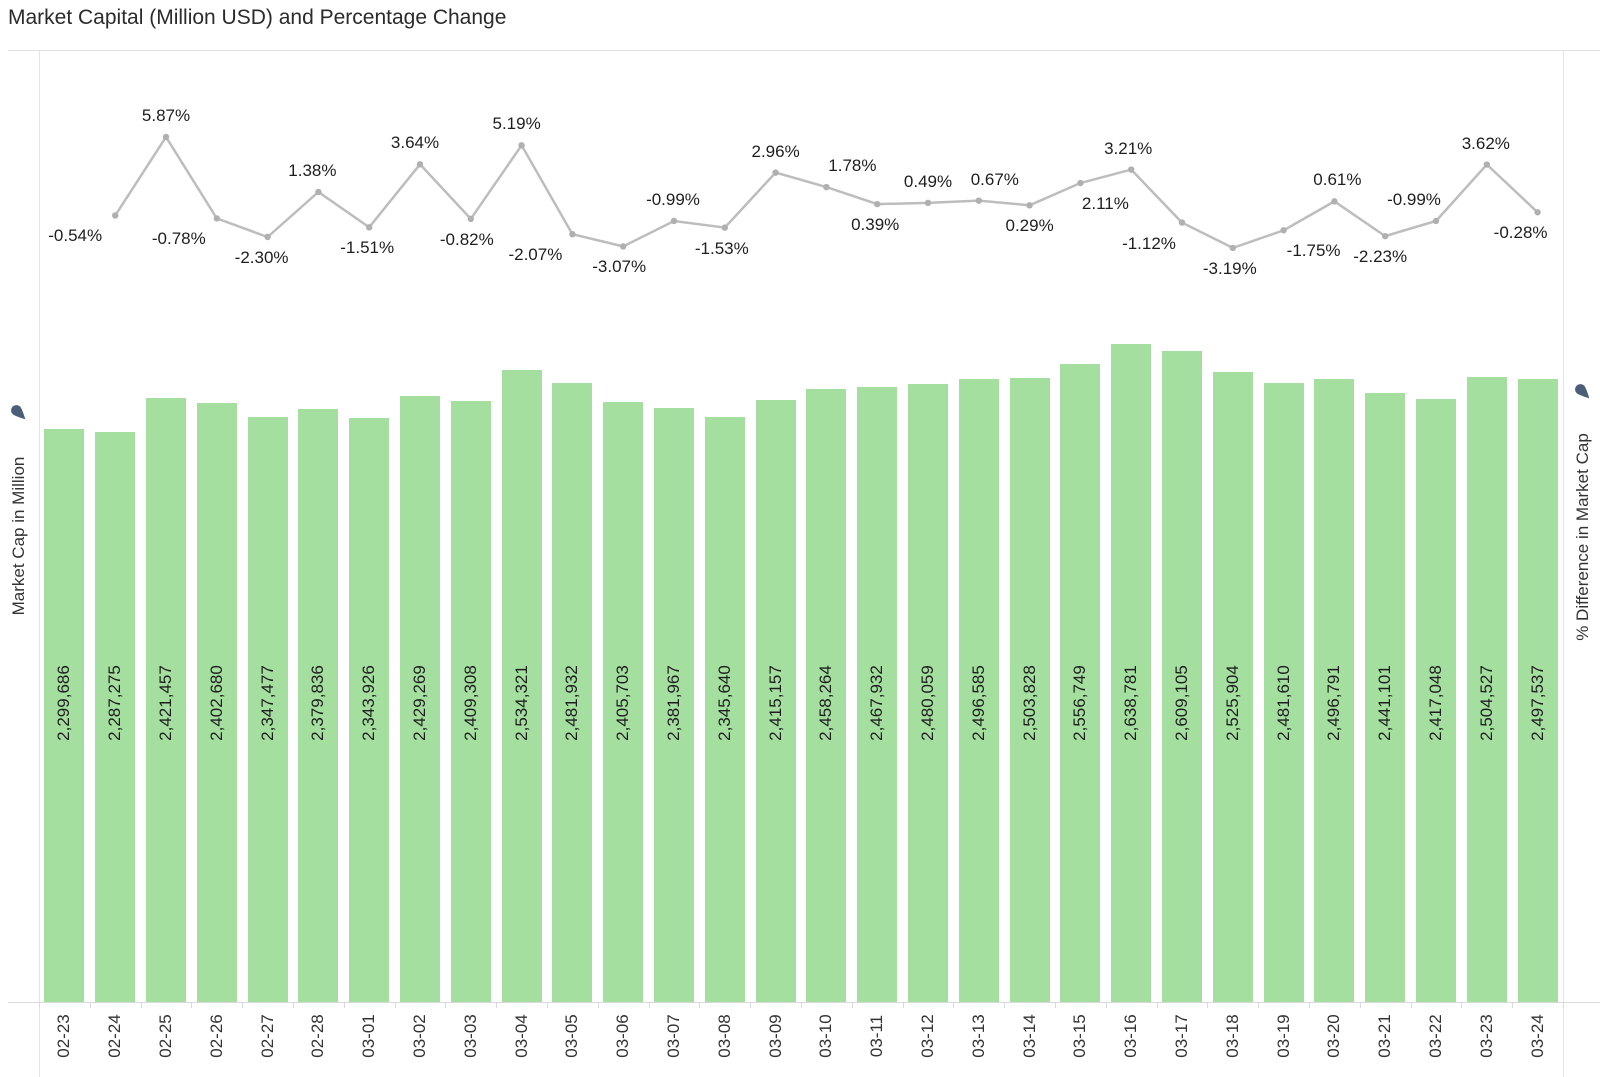 Image resolution: width=1600 pixels, height=1077 pixels. Describe the element at coordinates (419, 1036) in the screenshot. I see `x-tick-label-03-02: 03-02` at that location.